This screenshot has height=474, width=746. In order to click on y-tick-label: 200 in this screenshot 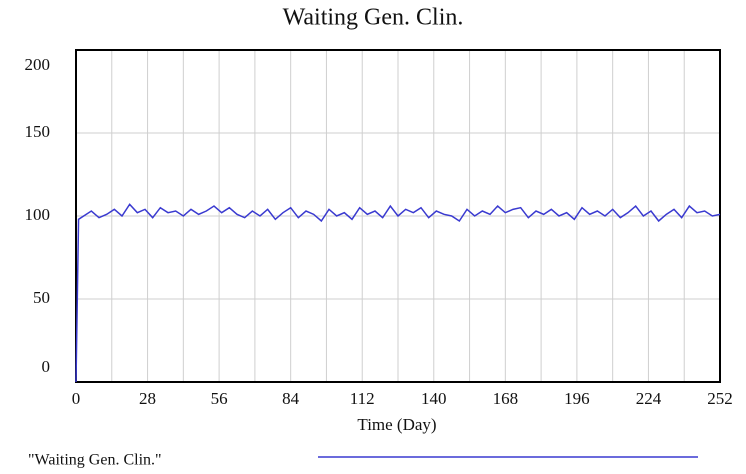, I will do `click(38, 64)`.